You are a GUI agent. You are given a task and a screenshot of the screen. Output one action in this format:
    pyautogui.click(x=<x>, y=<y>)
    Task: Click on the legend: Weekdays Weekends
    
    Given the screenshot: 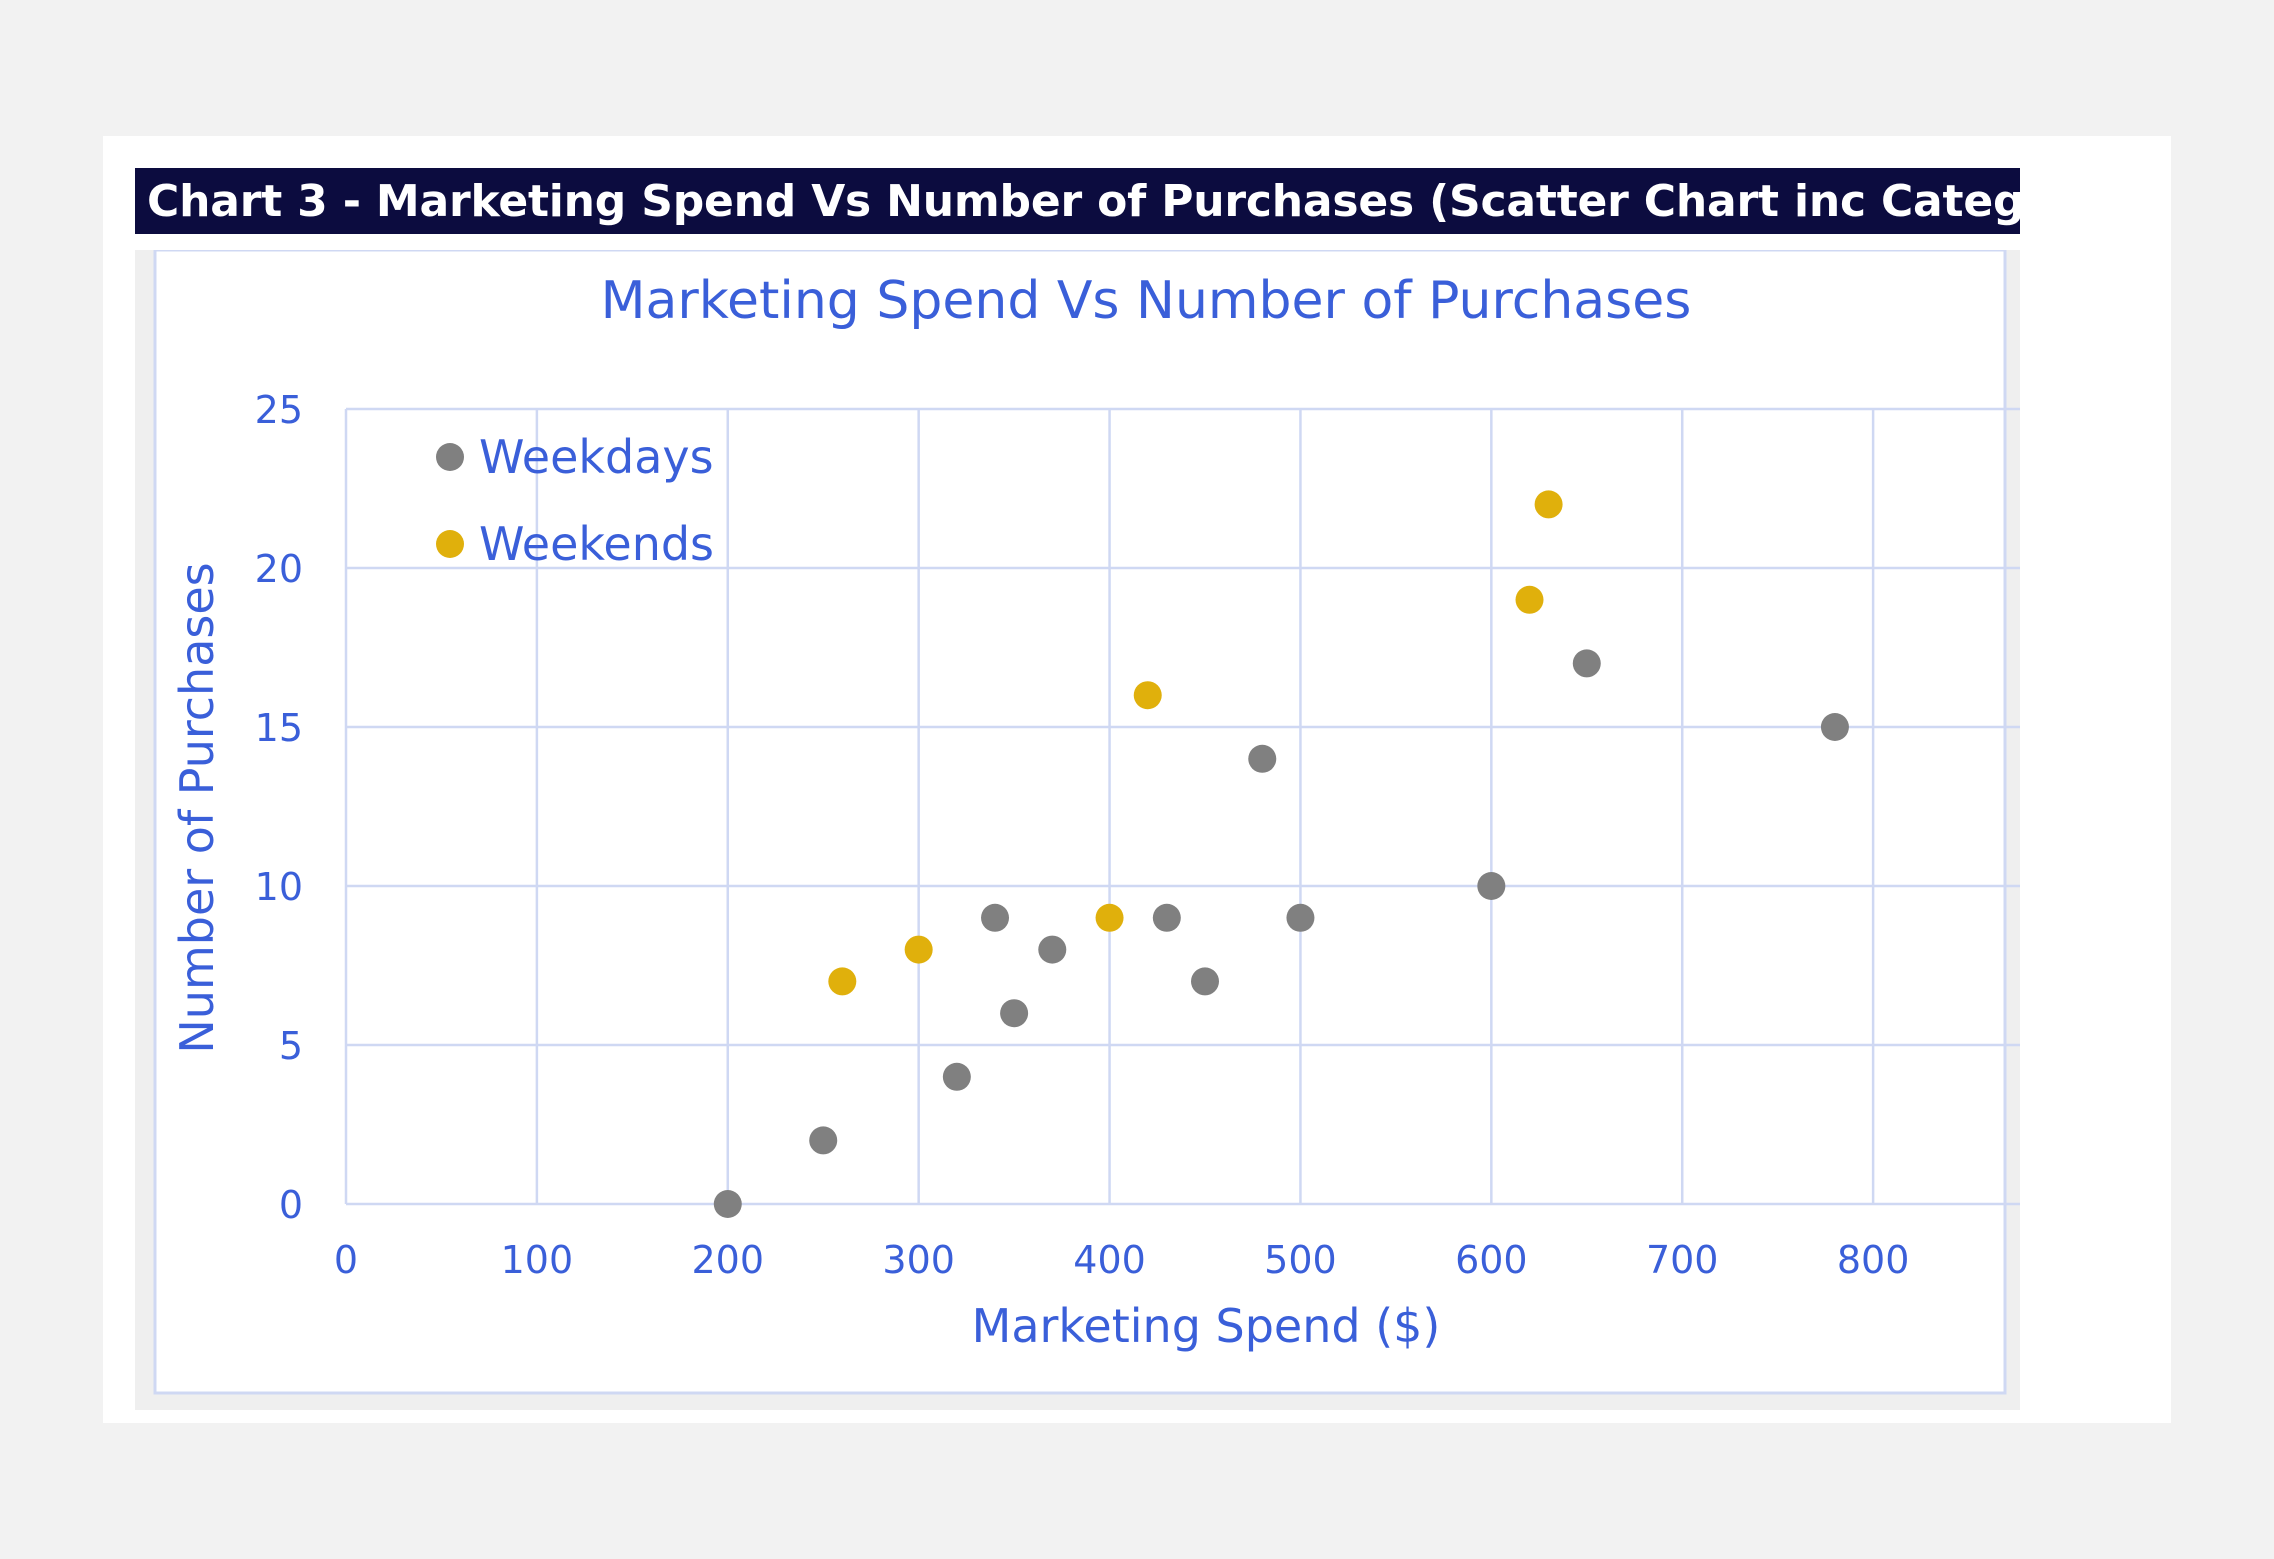 What is the action you would take?
    pyautogui.click(x=575, y=500)
    